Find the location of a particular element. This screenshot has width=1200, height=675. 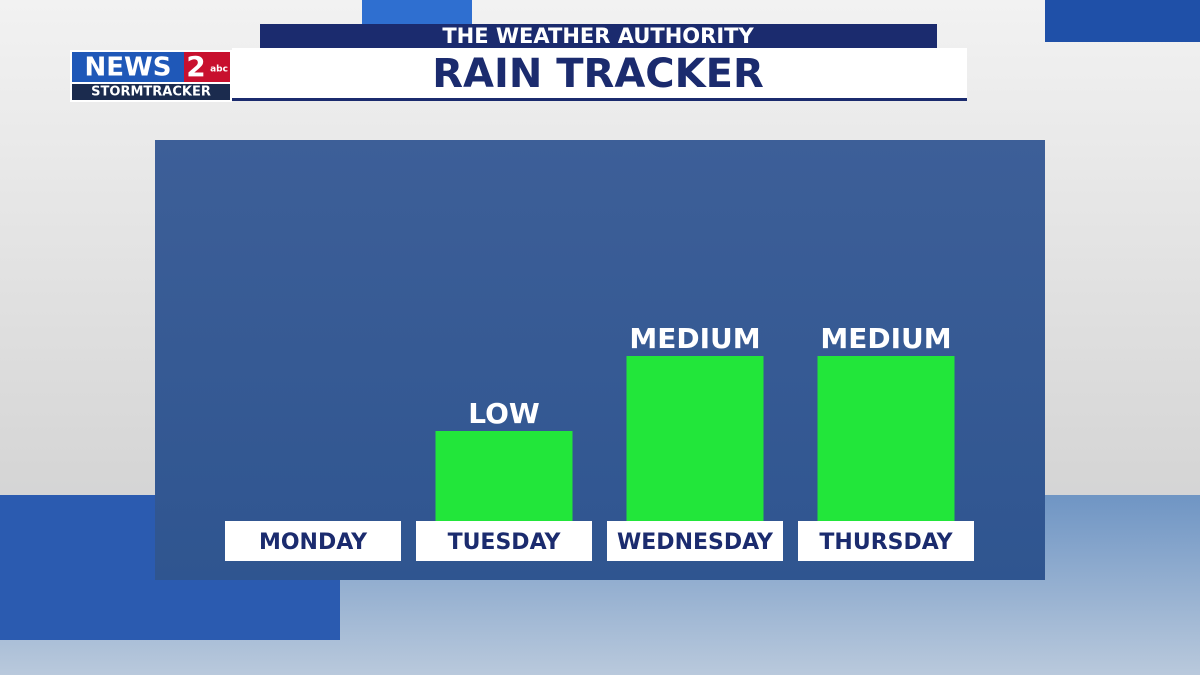

logo-news-bg is located at coordinates (128, 67).